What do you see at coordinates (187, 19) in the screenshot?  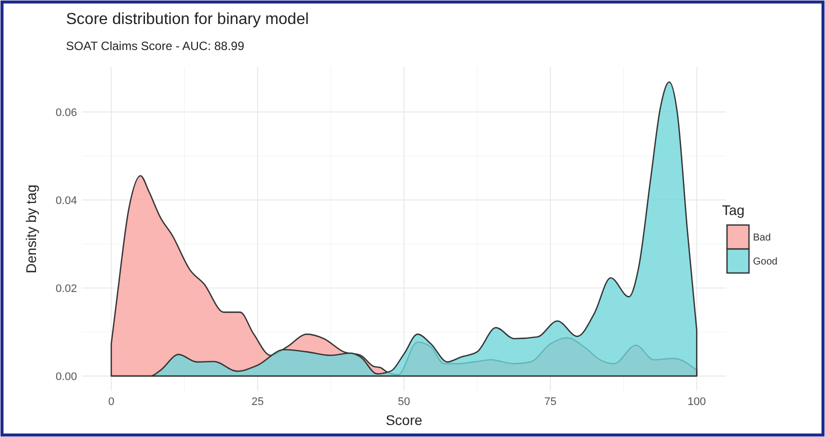 I see `chart-title: Score distribution for binary model` at bounding box center [187, 19].